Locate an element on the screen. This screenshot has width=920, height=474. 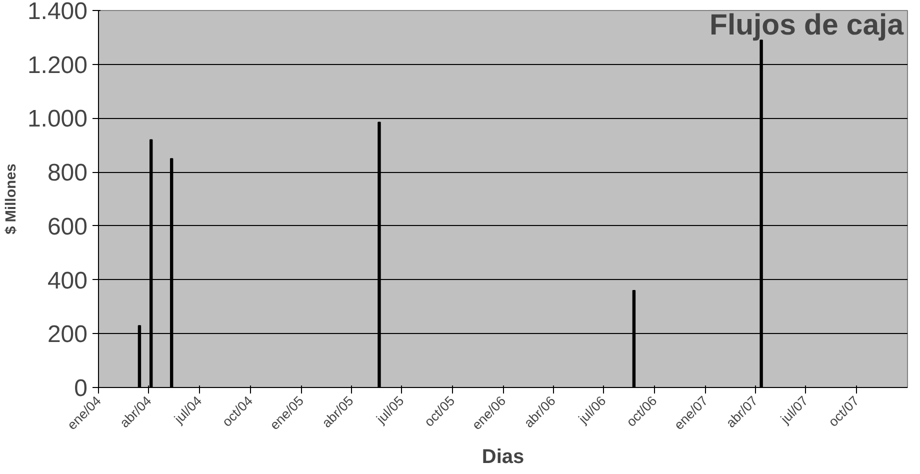
y-tick-label: 1.000 is located at coordinates (57, 119).